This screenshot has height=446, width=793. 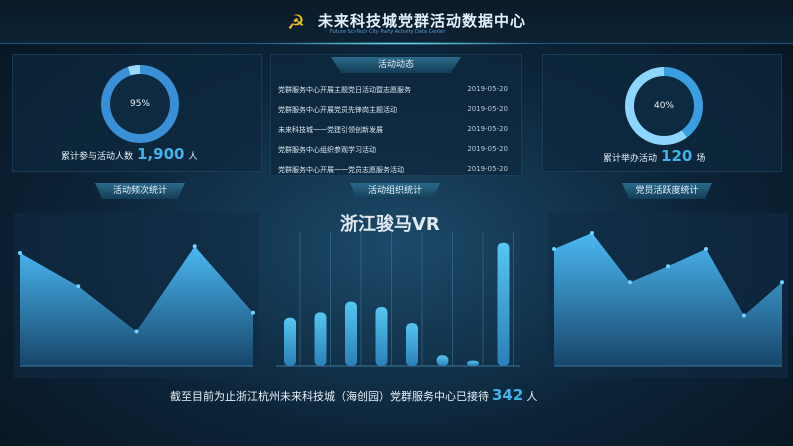 What do you see at coordinates (140, 191) in the screenshot?
I see `chart-title-left: 活动频次统计` at bounding box center [140, 191].